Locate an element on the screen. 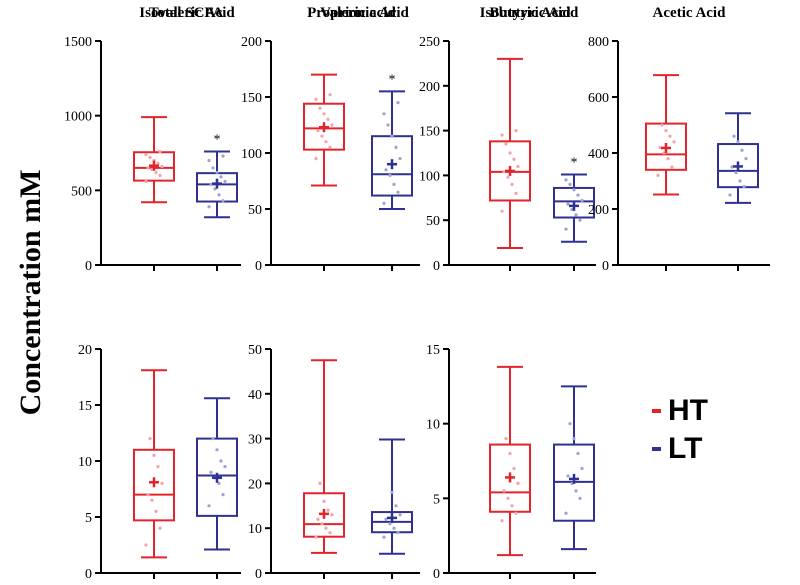 Image resolution: width=800 pixels, height=585 pixels. legend-swatch-ht is located at coordinates (656, 411).